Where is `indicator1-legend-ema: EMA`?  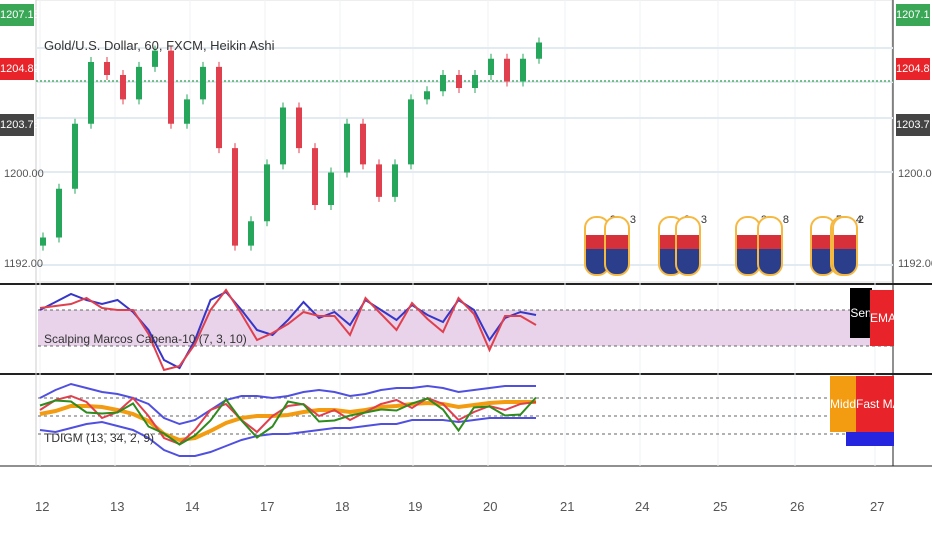 indicator1-legend-ema: EMA is located at coordinates (882, 318).